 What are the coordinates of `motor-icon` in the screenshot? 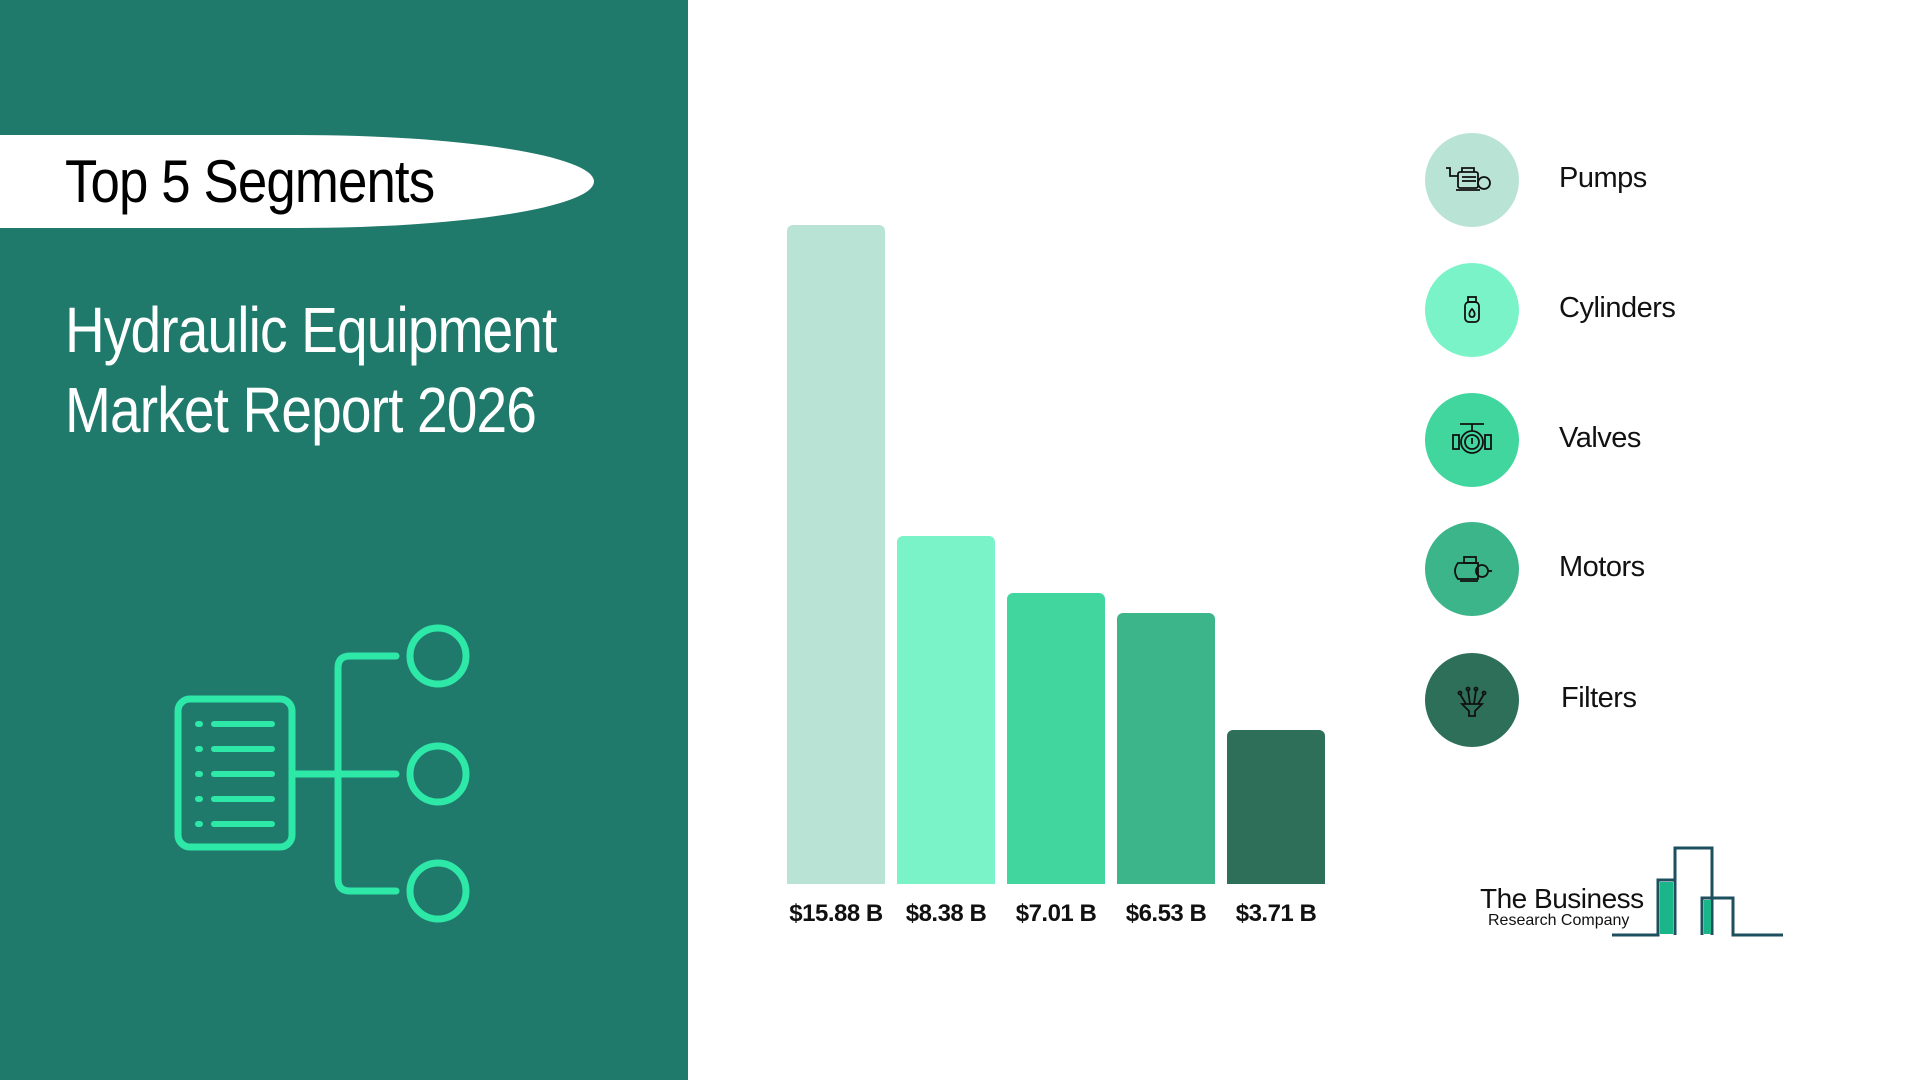 It's located at (1473, 569).